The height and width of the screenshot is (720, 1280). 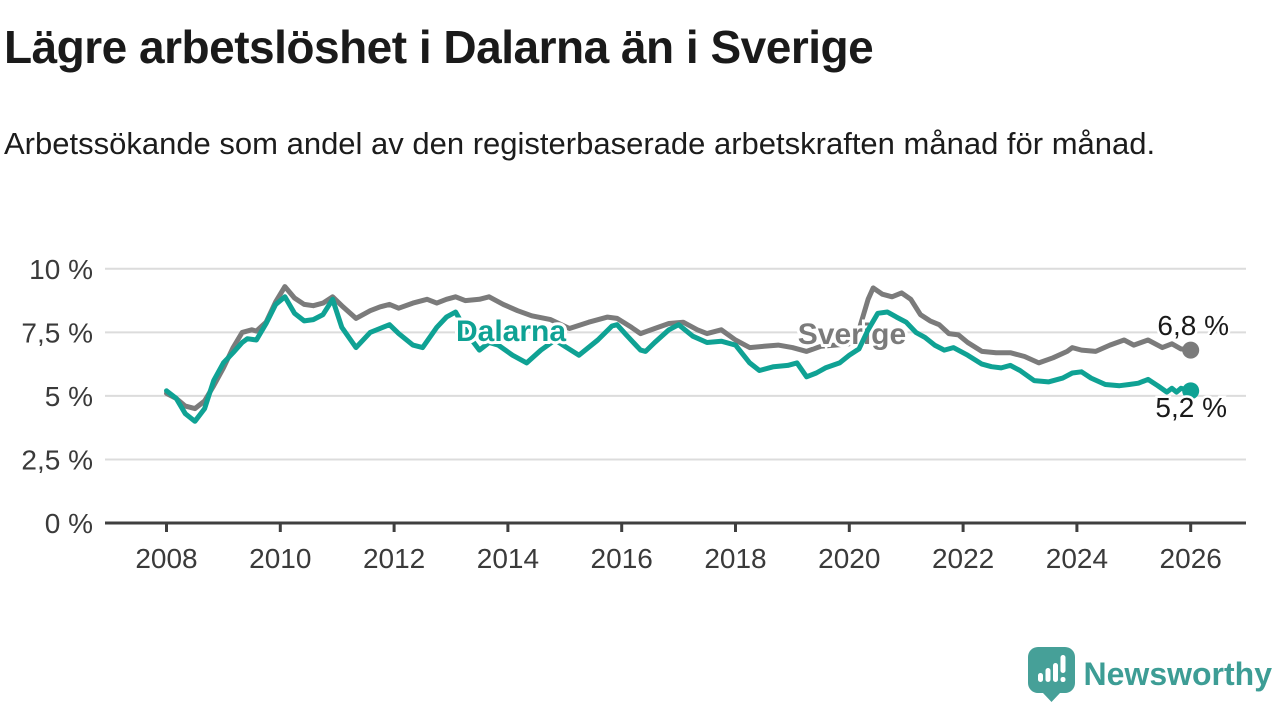 What do you see at coordinates (511, 331) in the screenshot?
I see `series-label-dalarna: Dalarna` at bounding box center [511, 331].